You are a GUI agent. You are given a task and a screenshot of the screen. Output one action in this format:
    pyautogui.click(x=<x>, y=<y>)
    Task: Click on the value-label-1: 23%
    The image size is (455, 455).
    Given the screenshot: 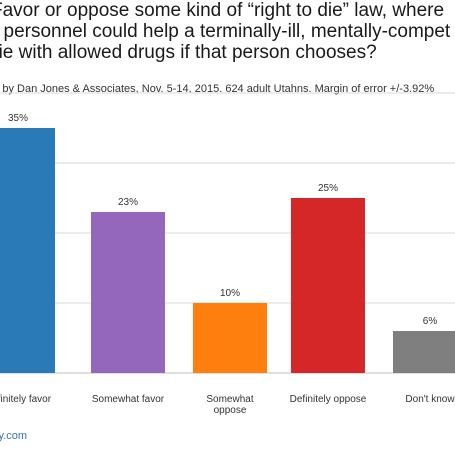 What is the action you would take?
    pyautogui.click(x=128, y=202)
    